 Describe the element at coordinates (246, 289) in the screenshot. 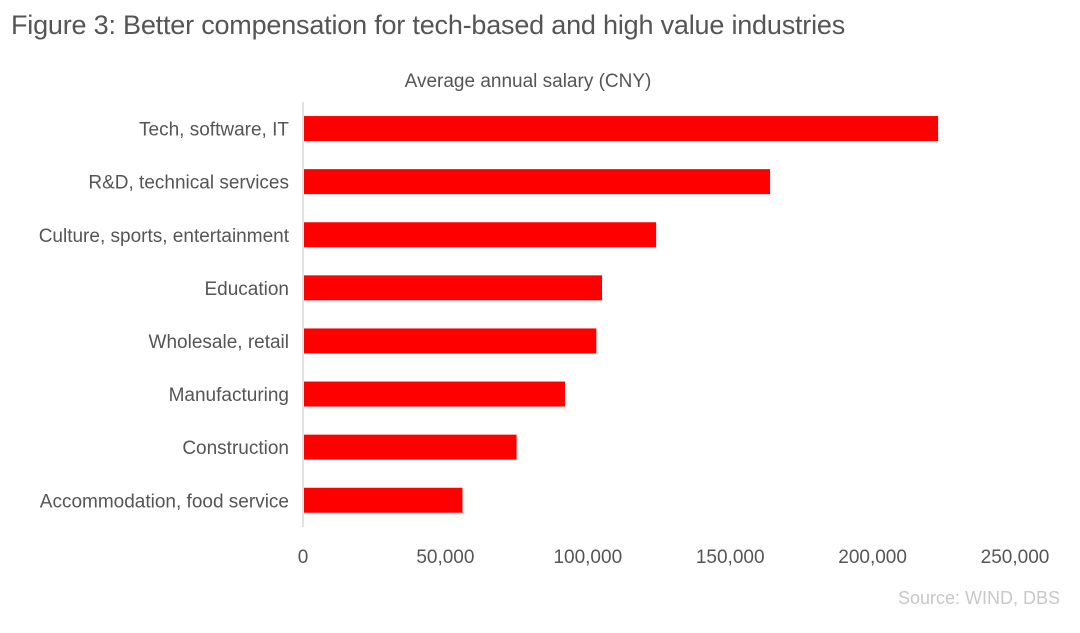

I see `category-label: Education` at that location.